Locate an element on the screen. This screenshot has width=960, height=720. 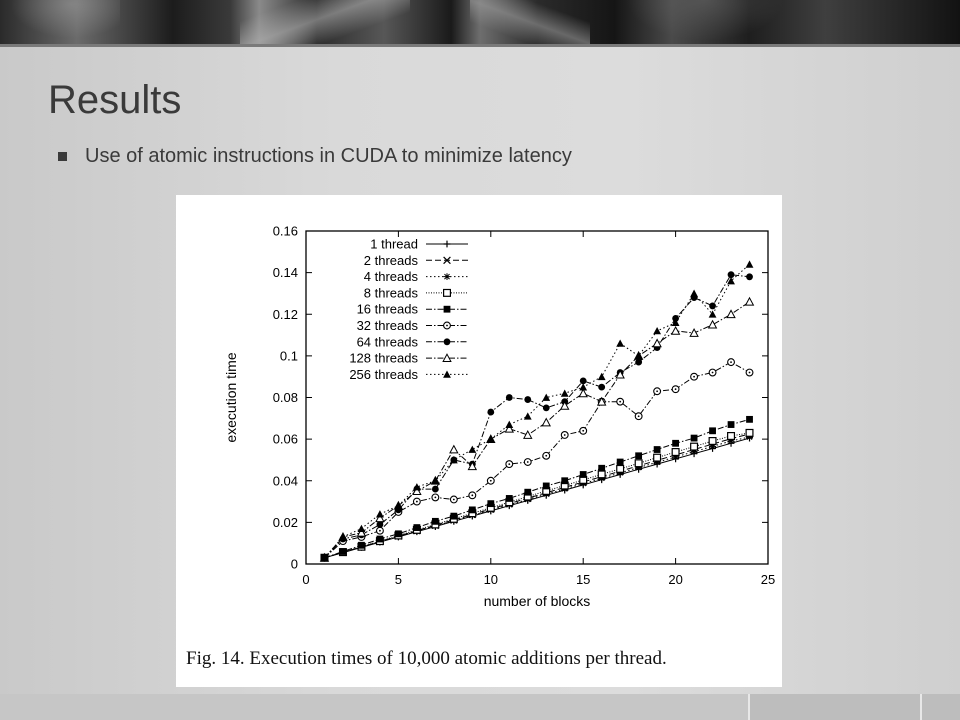
banner-divider is located at coordinates (480, 45).